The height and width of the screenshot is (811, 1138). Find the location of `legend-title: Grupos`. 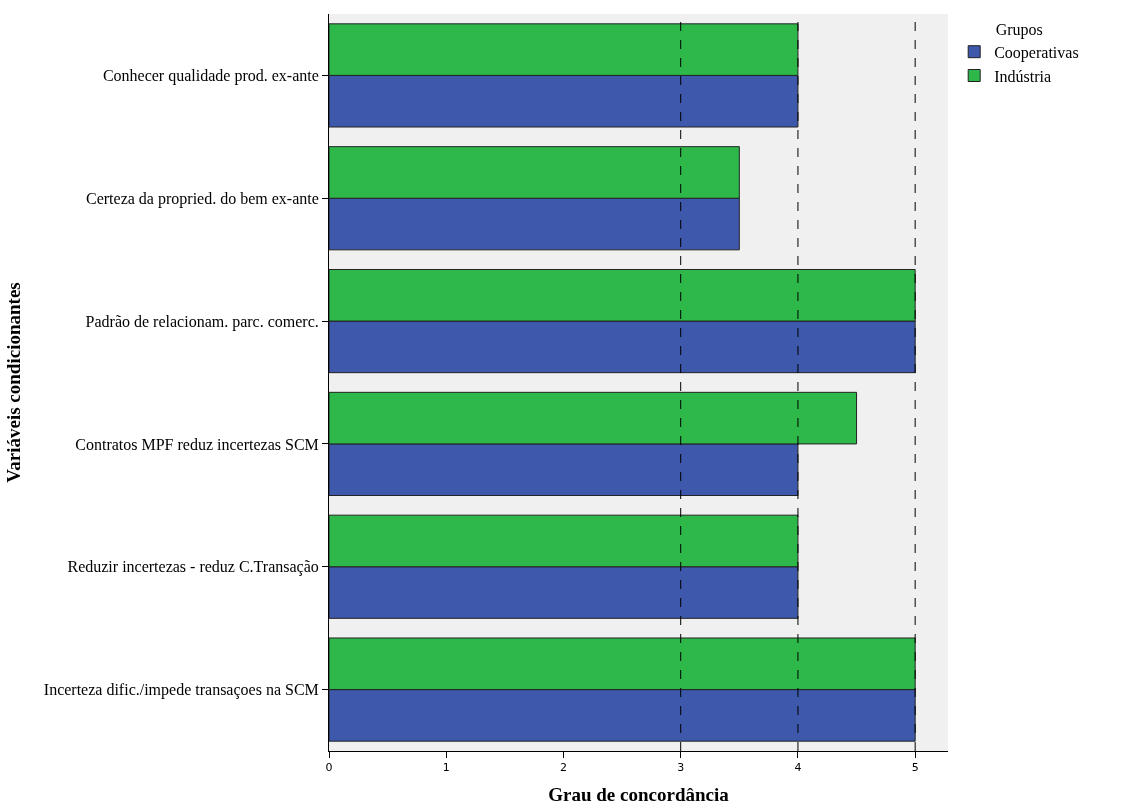

legend-title: Grupos is located at coordinates (1019, 29).